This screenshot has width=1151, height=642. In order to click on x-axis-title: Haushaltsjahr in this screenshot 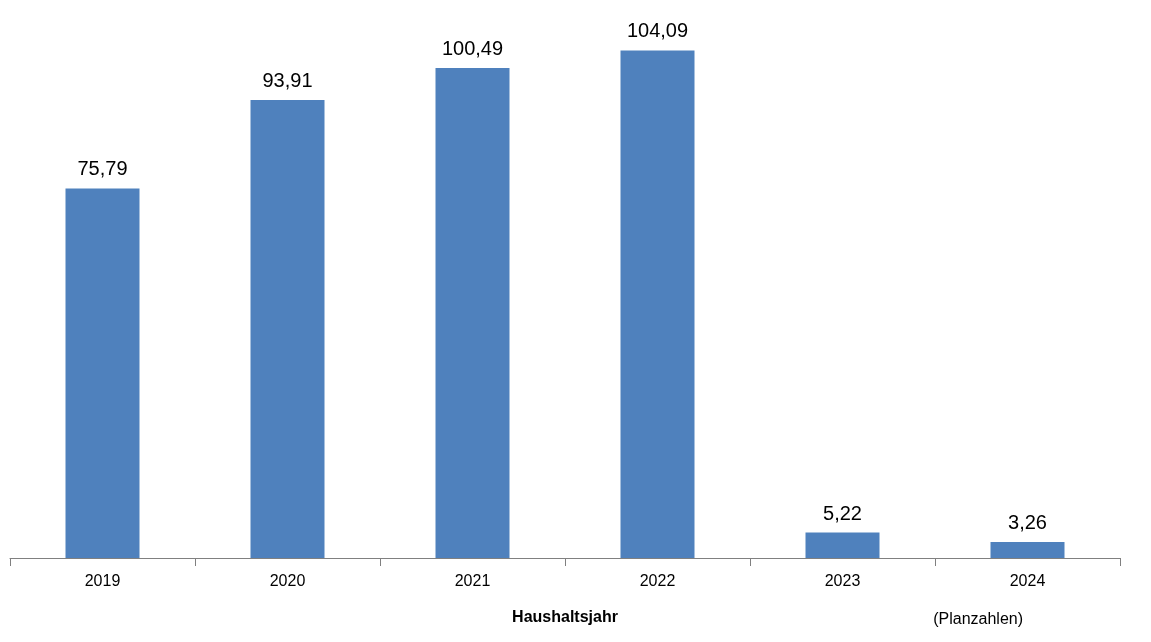, I will do `click(565, 616)`.